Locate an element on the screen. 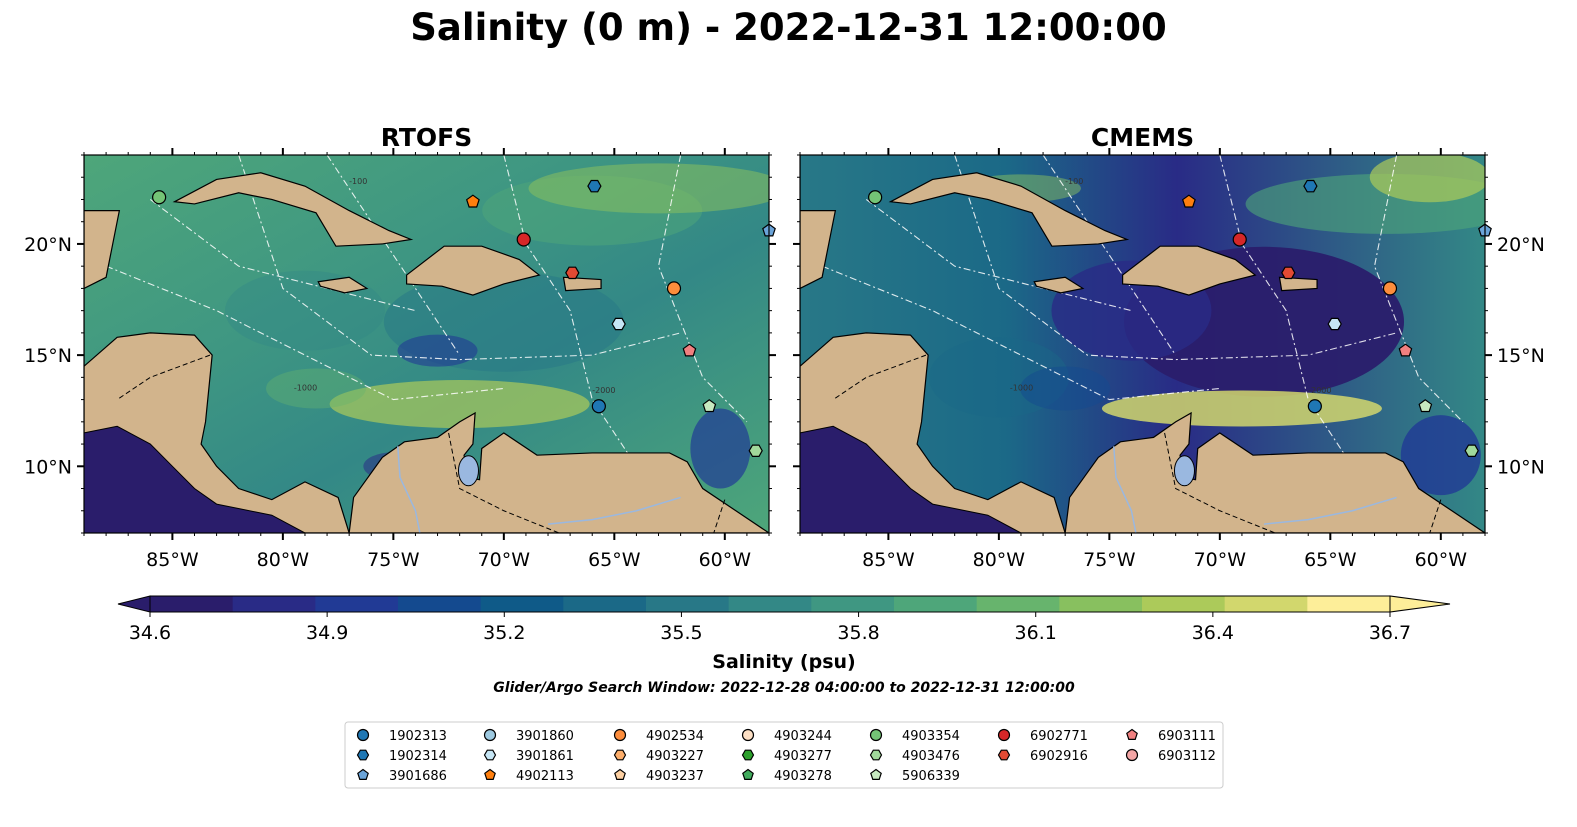  legend-label: 6902916 is located at coordinates (1059, 756).